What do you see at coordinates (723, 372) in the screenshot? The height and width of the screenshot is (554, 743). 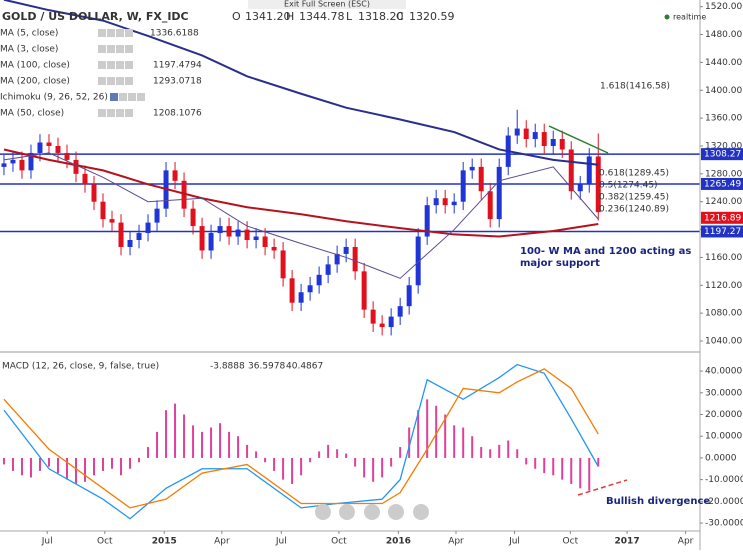 I see `y-tick-label: 40.0000` at bounding box center [723, 372].